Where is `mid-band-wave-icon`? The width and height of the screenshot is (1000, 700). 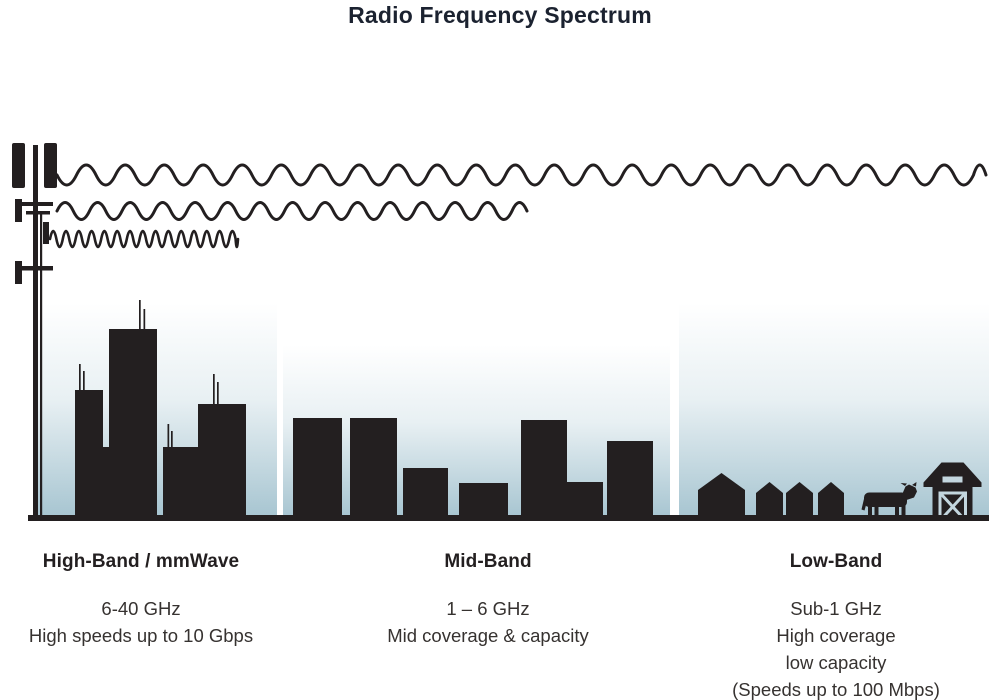 mid-band-wave-icon is located at coordinates (292, 211).